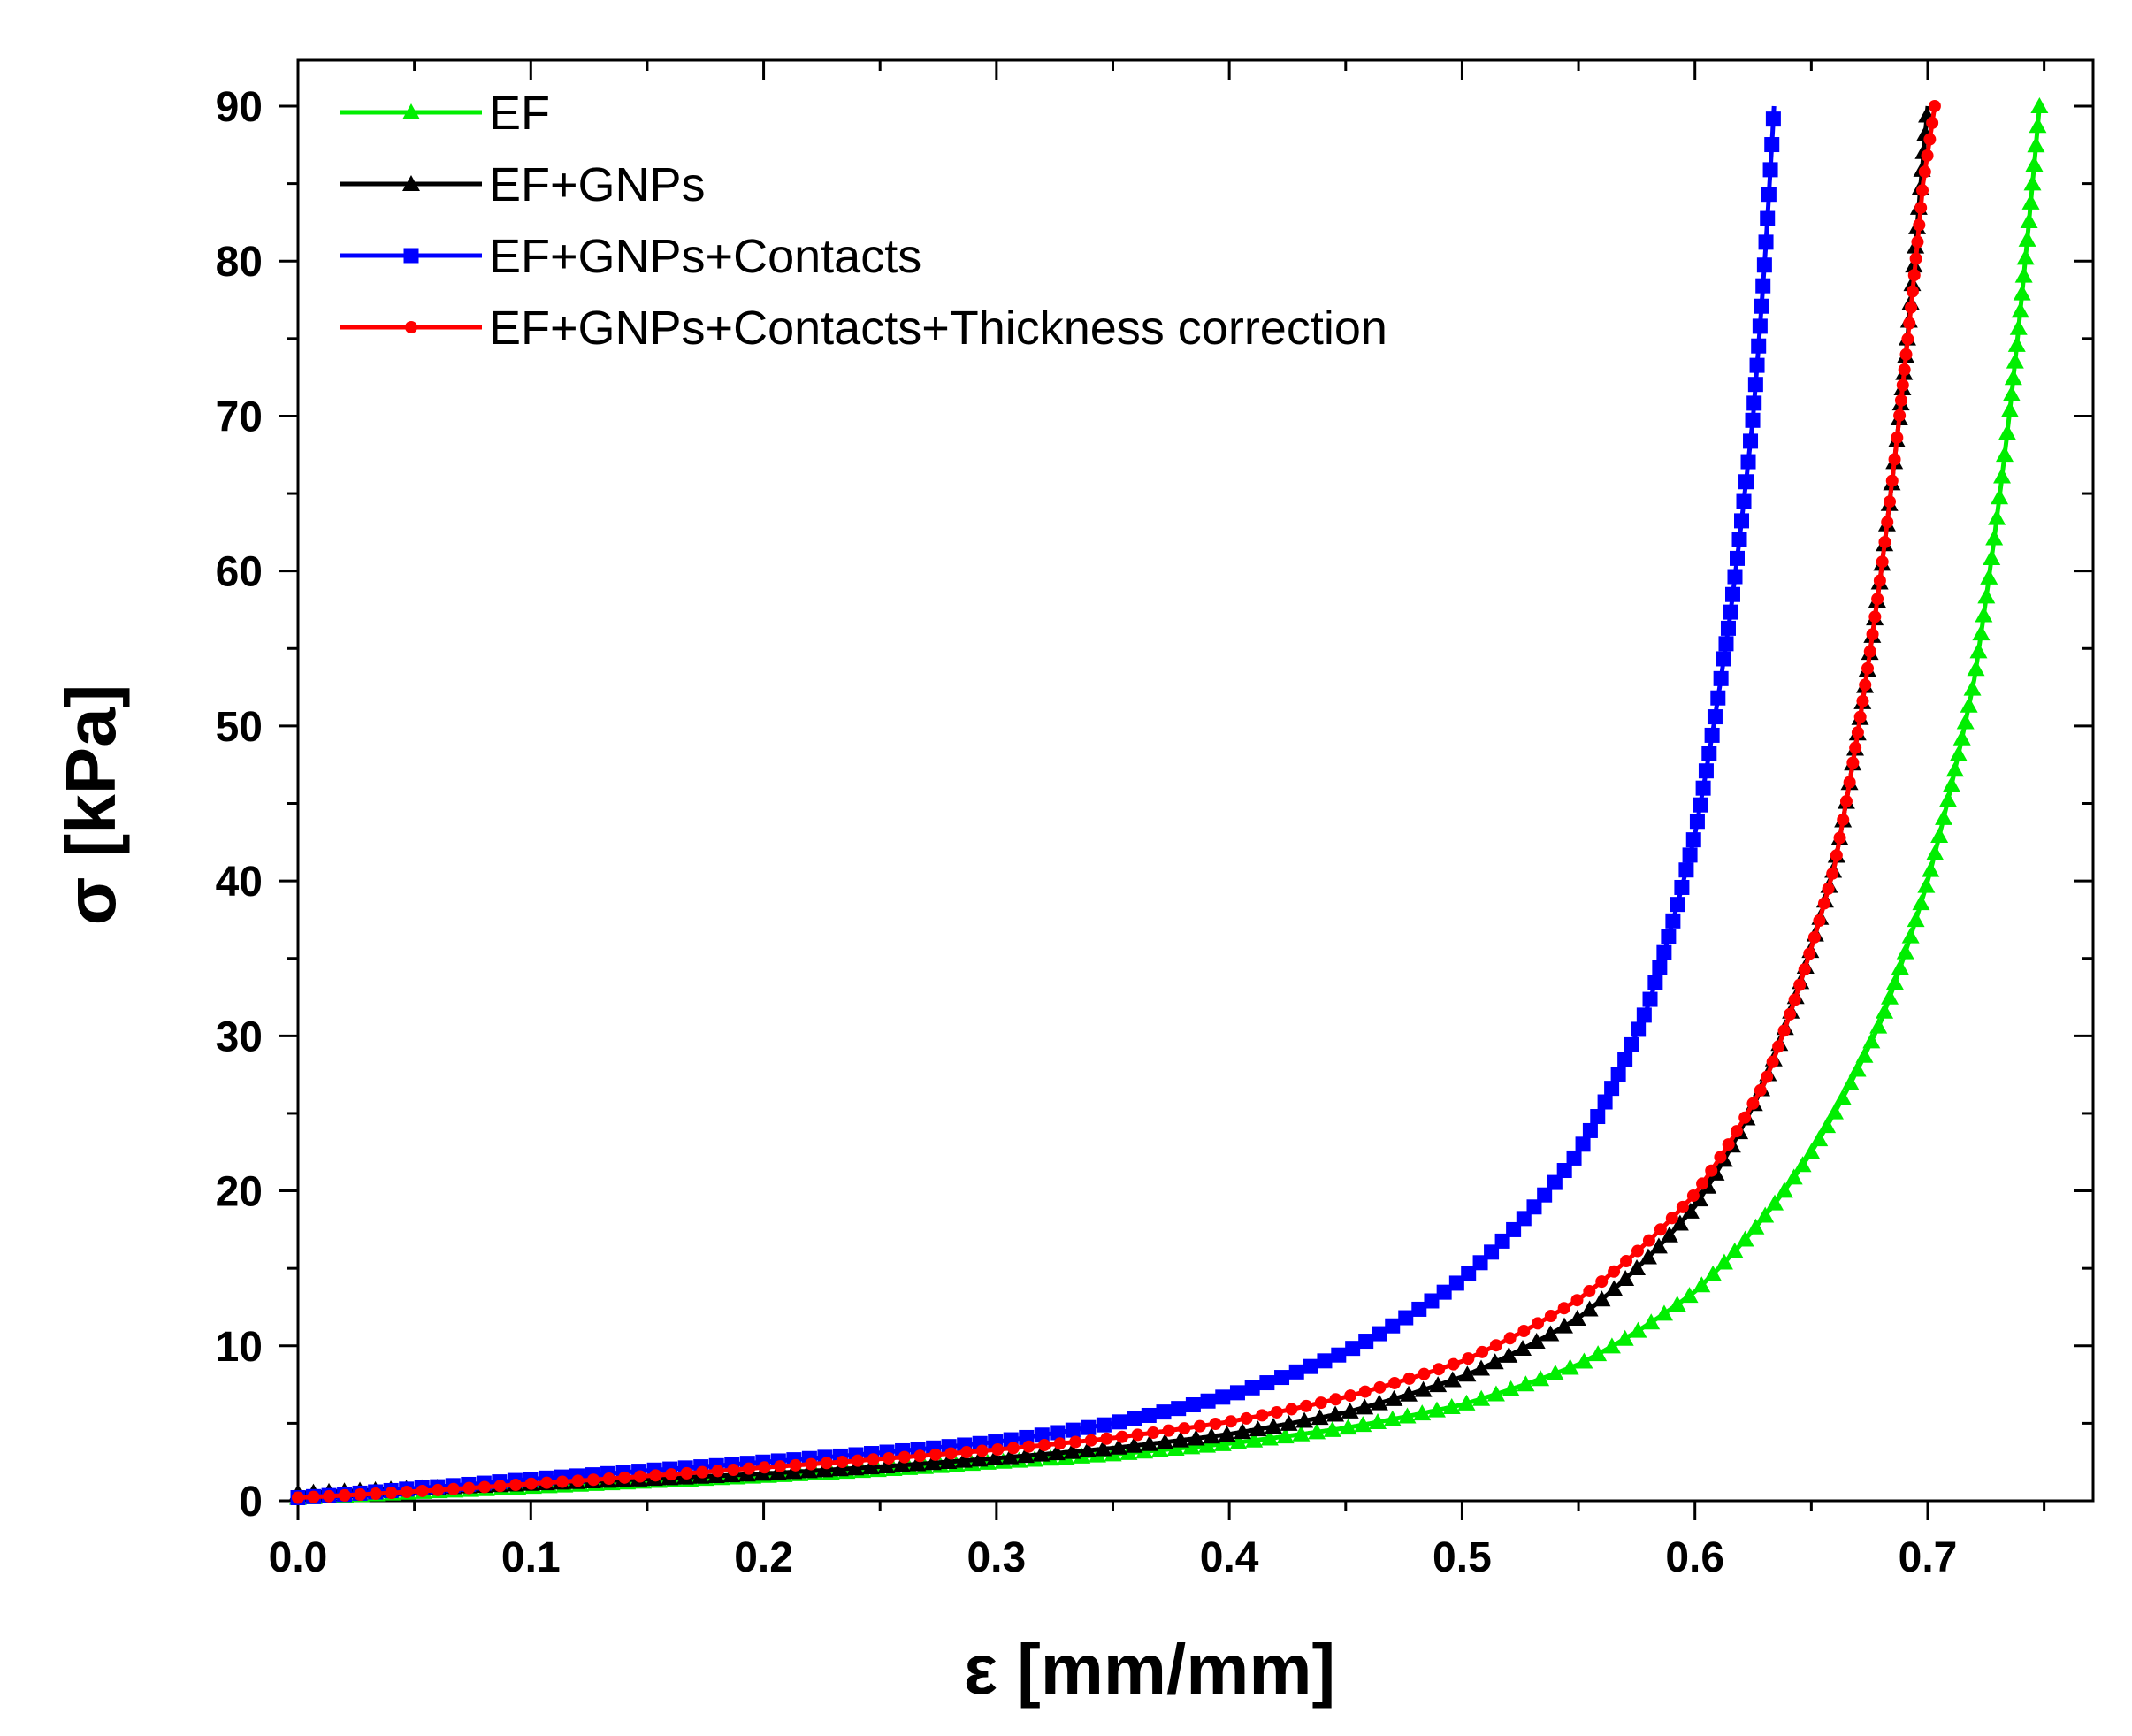 The width and height of the screenshot is (2132, 1736). What do you see at coordinates (1929, 1557) in the screenshot?
I see `x-tick-label: 0.7` at bounding box center [1929, 1557].